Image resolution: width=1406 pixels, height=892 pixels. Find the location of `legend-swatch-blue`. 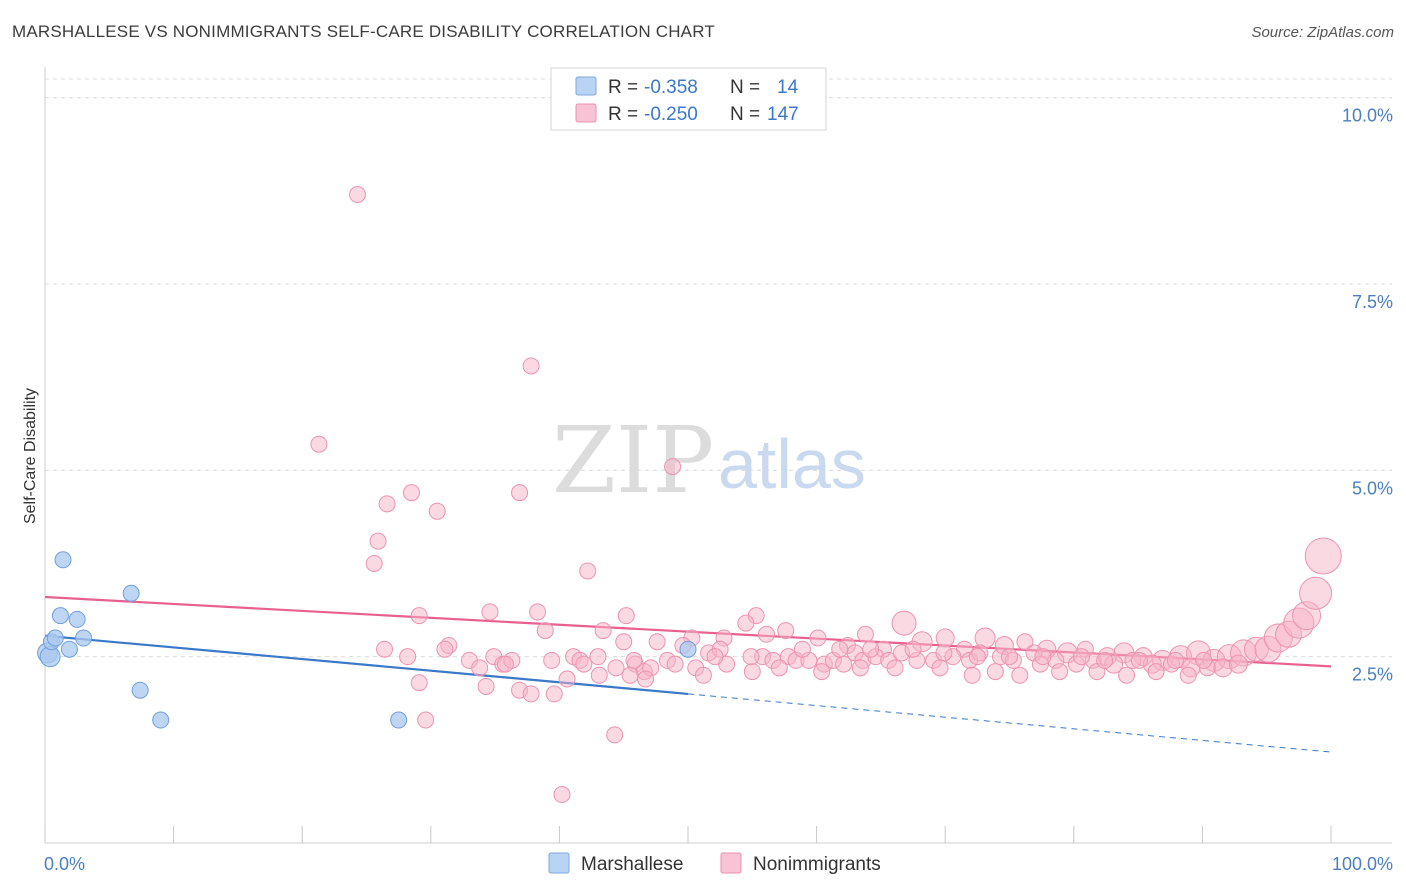

legend-swatch-blue is located at coordinates (586, 86).